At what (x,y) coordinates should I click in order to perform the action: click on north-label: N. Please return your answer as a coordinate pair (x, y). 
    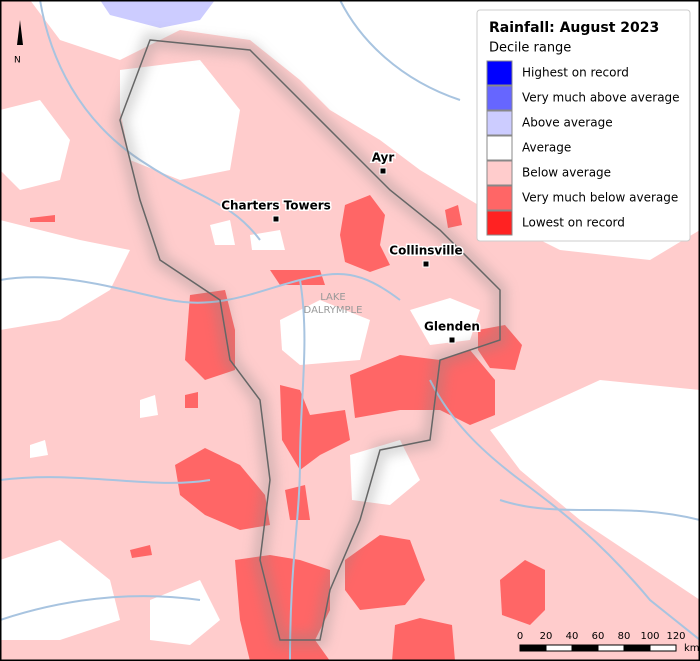
    Looking at the image, I should click on (17, 61).